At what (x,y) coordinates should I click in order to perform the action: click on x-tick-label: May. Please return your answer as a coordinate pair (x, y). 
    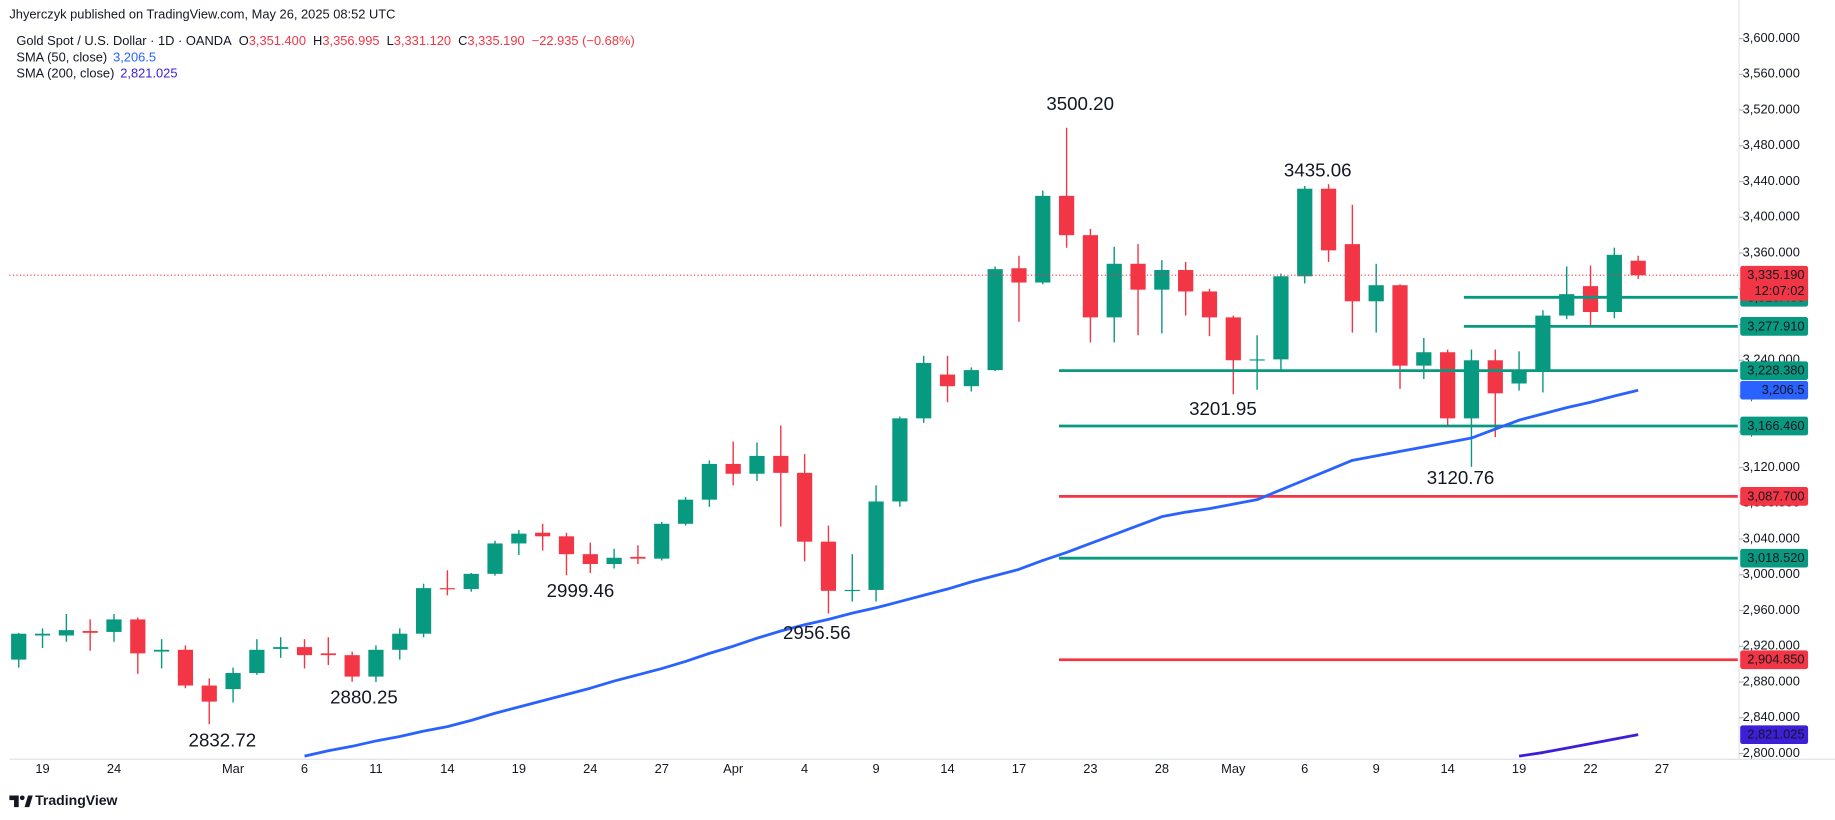
    Looking at the image, I should click on (1233, 768).